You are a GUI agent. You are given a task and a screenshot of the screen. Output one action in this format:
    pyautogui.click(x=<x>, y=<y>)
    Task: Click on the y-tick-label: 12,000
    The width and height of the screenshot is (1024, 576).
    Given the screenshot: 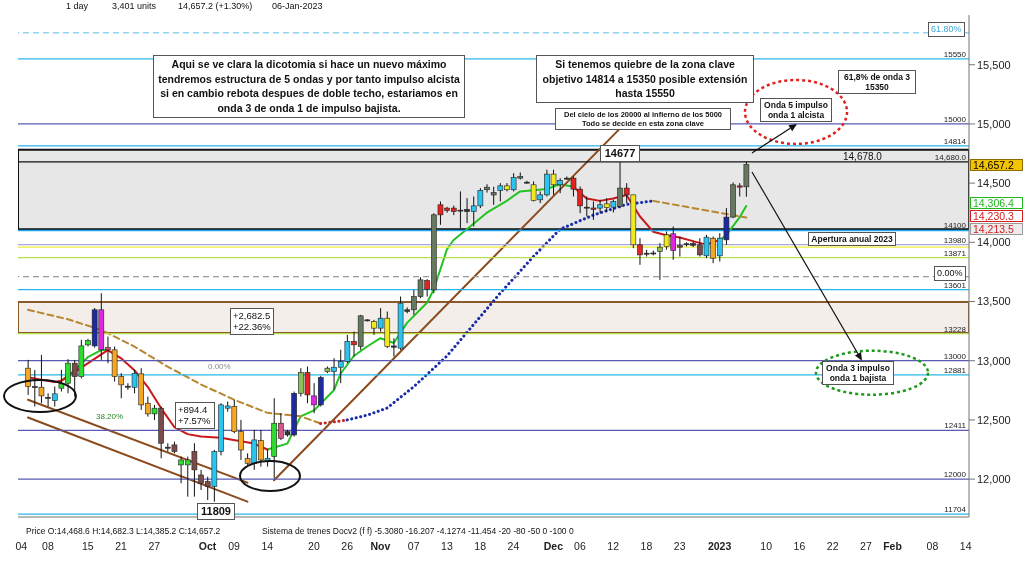 What is the action you would take?
    pyautogui.click(x=994, y=479)
    